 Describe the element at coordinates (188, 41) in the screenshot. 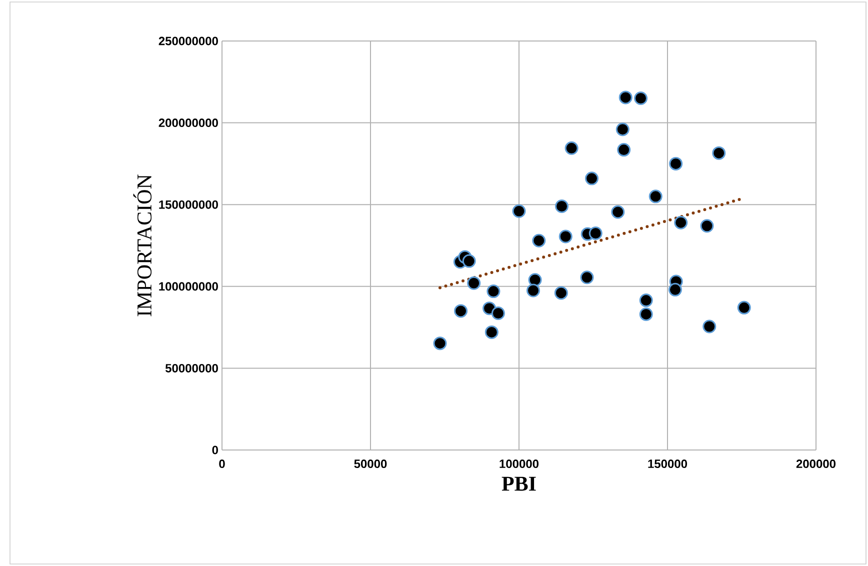

I see `y-tick-label: 250000000` at that location.